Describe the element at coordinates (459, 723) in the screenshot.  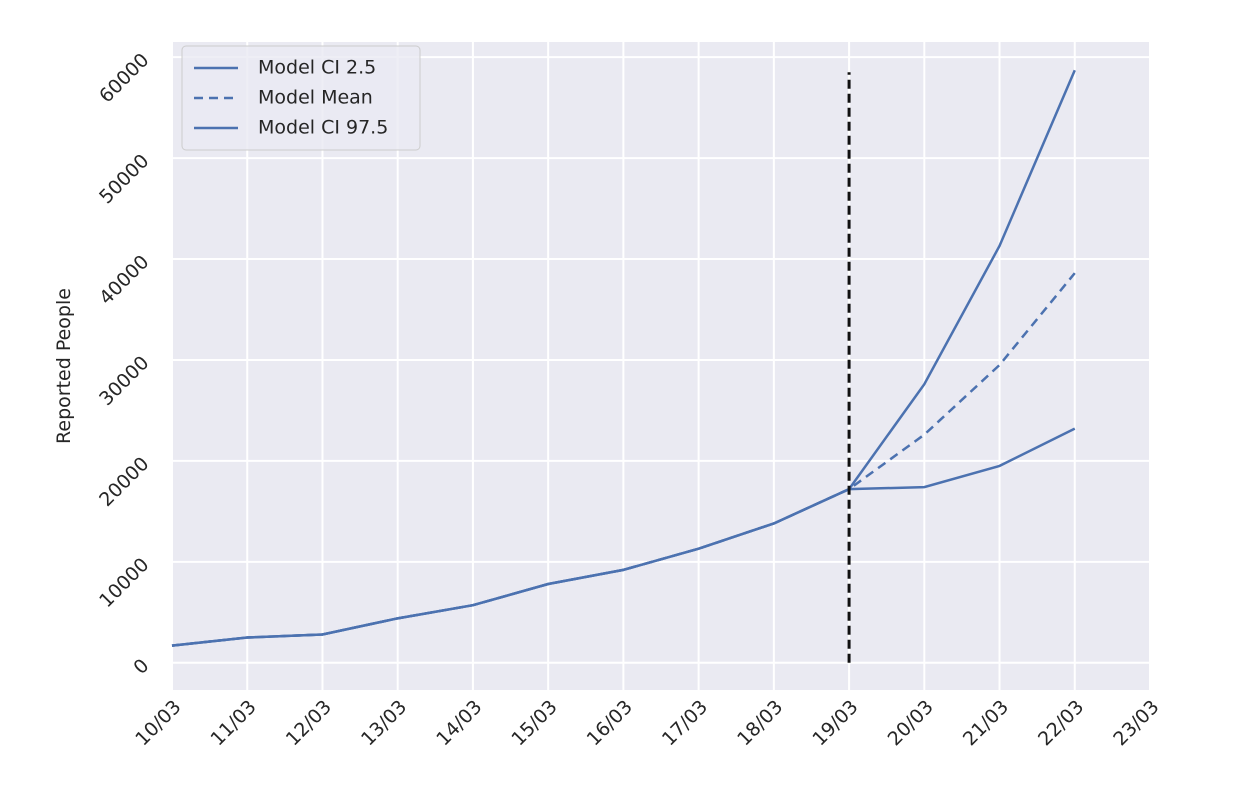
I see `x-tick-label: 14/03` at that location.